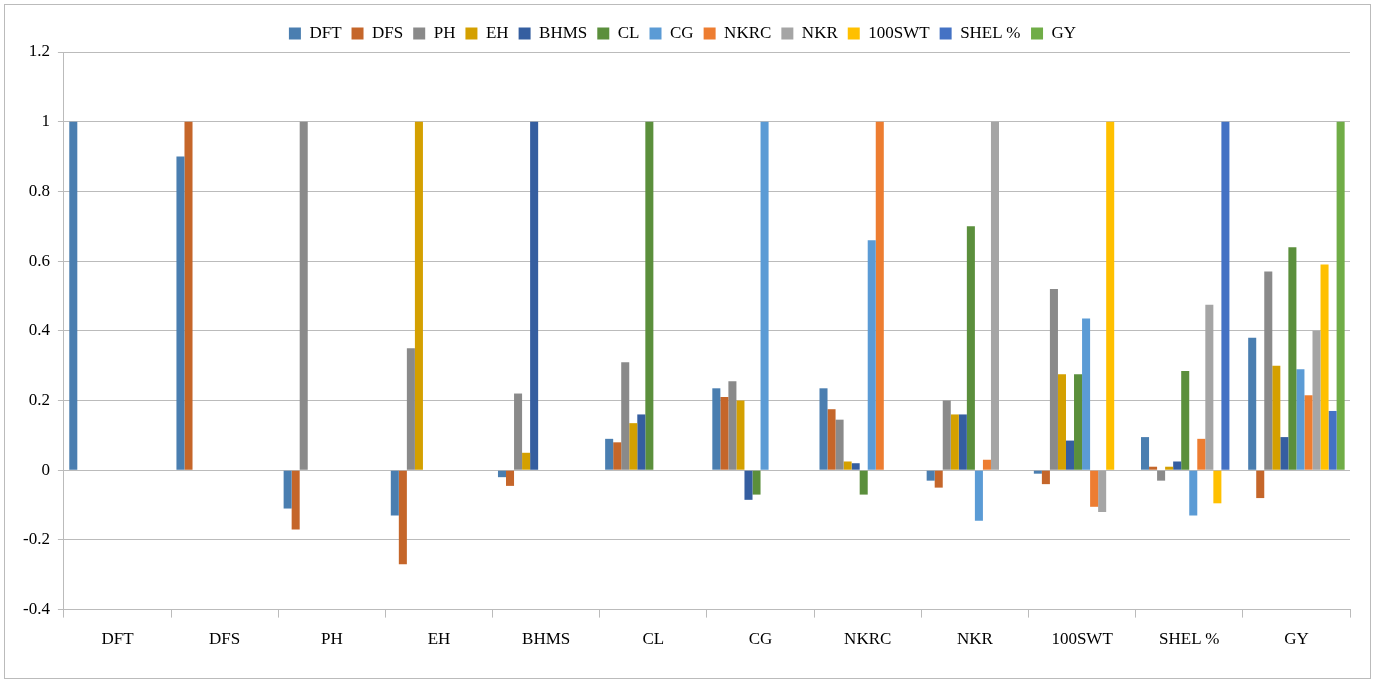 This screenshot has width=1377, height=683. What do you see at coordinates (36, 609) in the screenshot?
I see `y-tick-label: -0.4` at bounding box center [36, 609].